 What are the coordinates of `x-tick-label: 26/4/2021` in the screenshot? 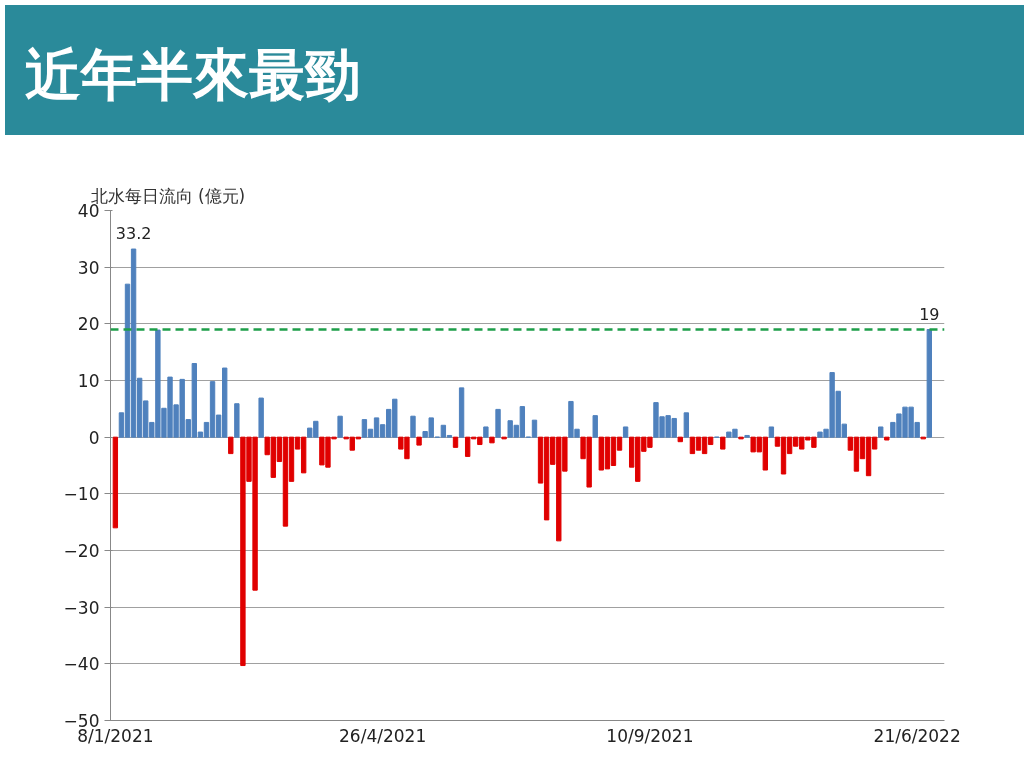 It's located at (383, 735).